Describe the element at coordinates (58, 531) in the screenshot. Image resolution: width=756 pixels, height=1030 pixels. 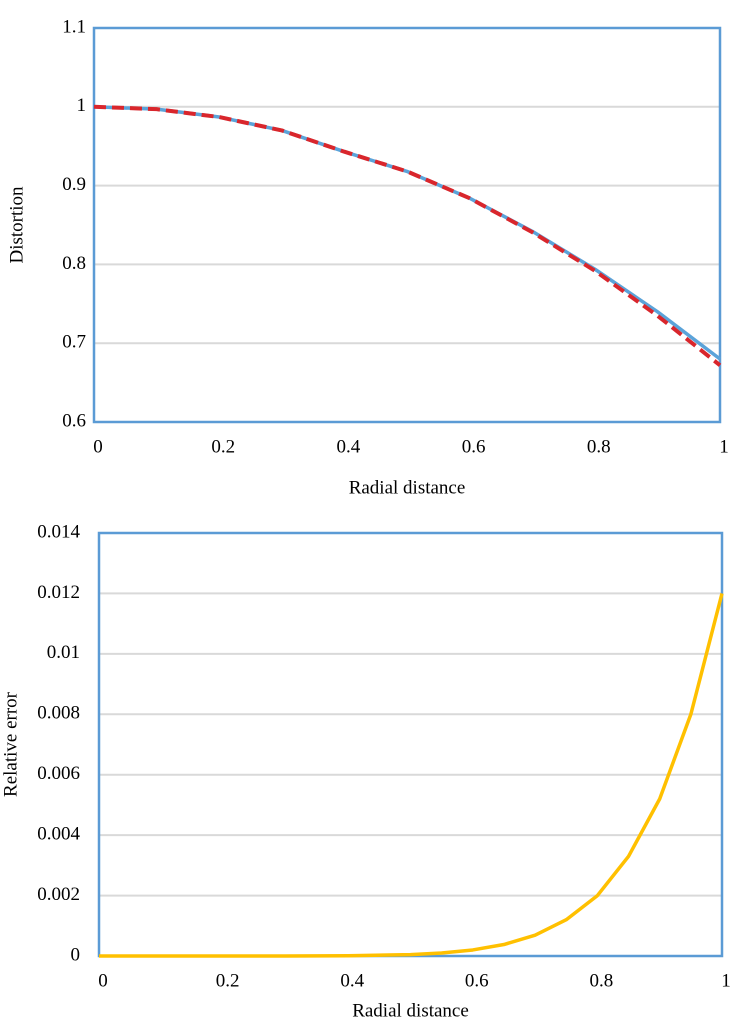
I see `y-tick-label: 0.014` at that location.